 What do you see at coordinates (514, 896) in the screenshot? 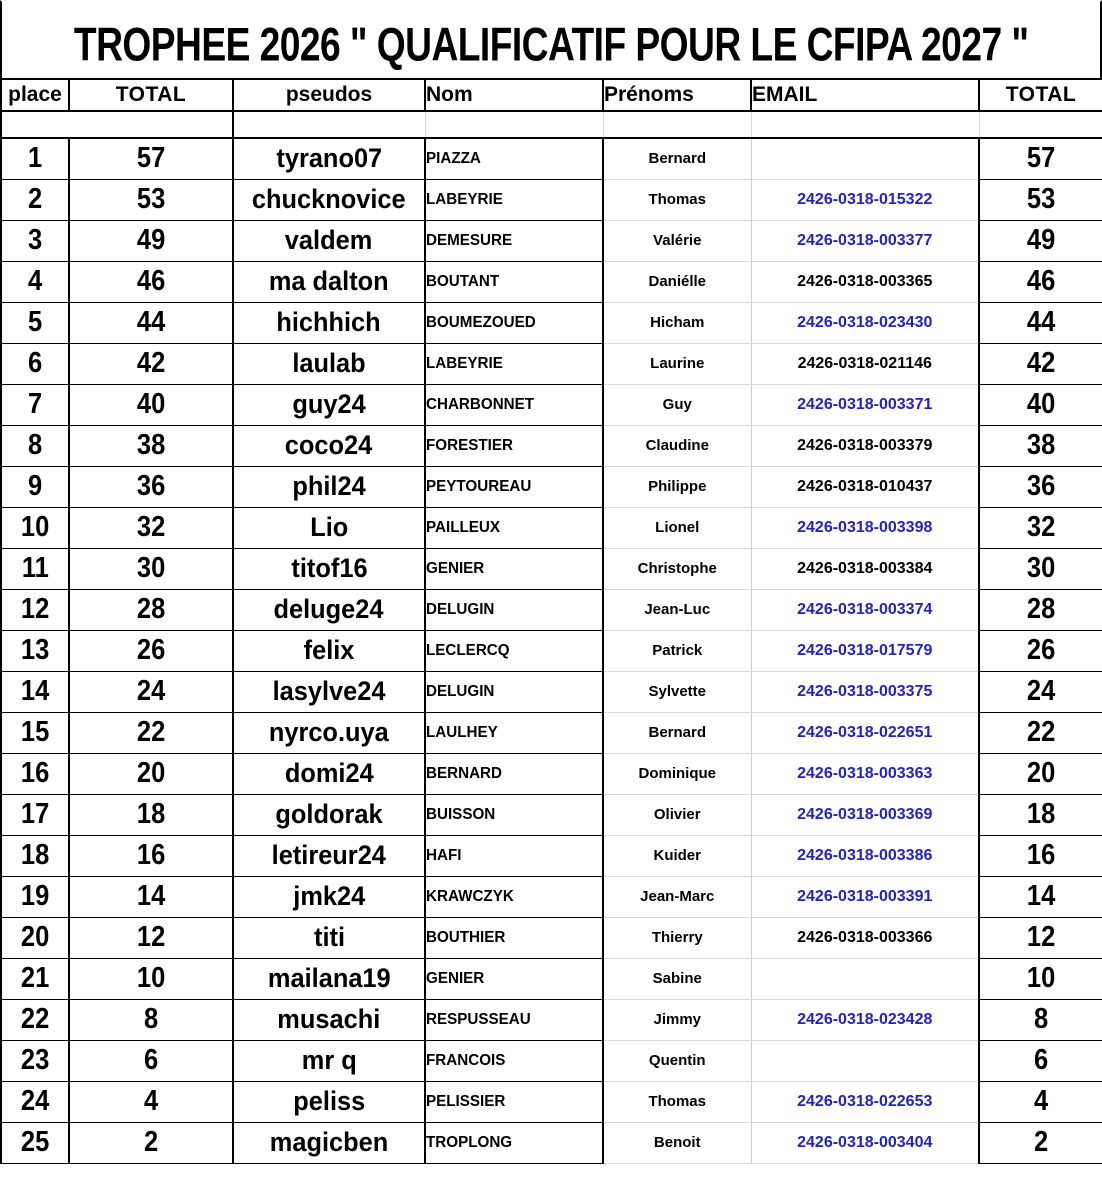
I see `cell-nom: KRAWCZYK` at bounding box center [514, 896].